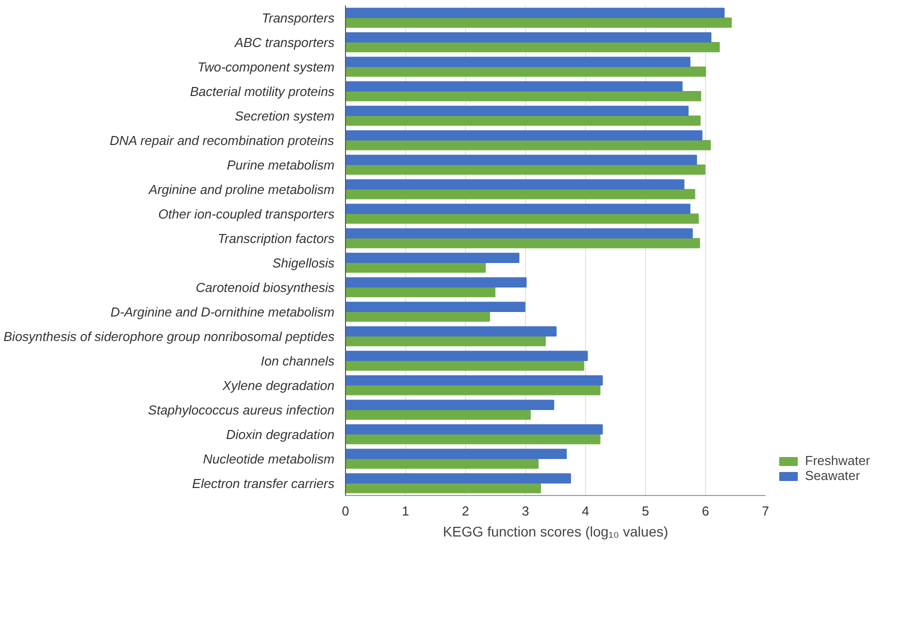 The image size is (902, 623). I want to click on x-tick-label: 2, so click(466, 511).